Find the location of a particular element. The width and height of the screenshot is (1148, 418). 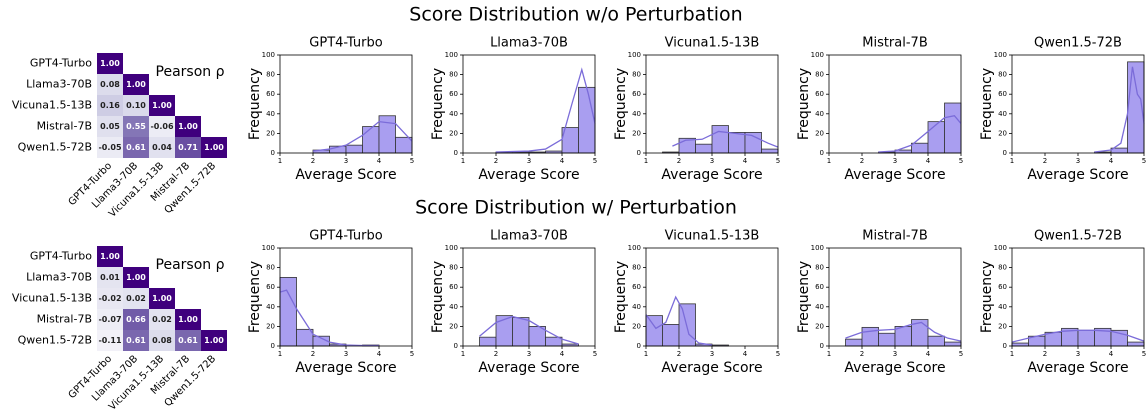

cell-label: 0.55 is located at coordinates (136, 126).